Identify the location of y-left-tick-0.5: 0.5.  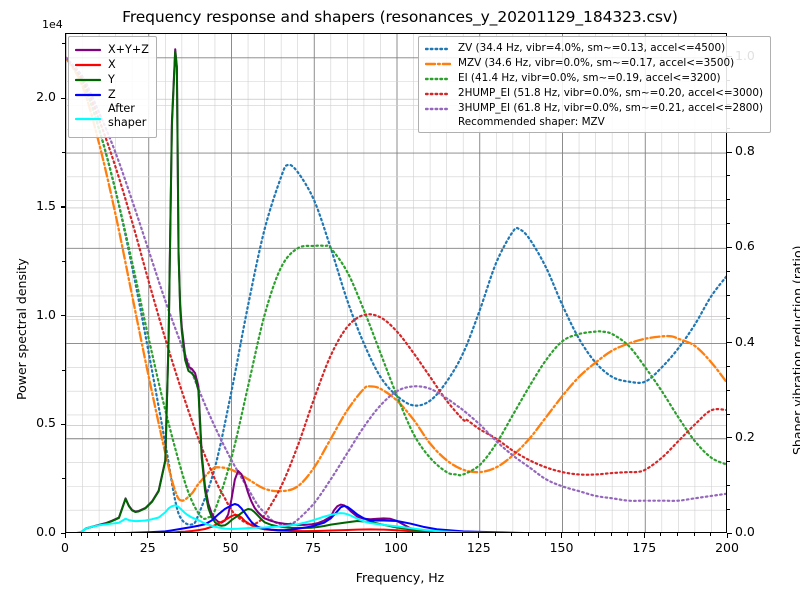
(46, 423).